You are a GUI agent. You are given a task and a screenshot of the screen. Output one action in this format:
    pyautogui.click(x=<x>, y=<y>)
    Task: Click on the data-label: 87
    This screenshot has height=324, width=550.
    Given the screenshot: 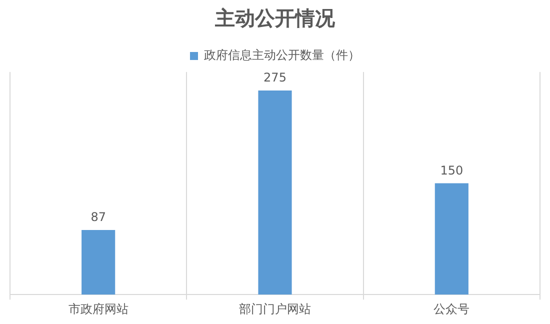 What is the action you would take?
    pyautogui.click(x=98, y=217)
    